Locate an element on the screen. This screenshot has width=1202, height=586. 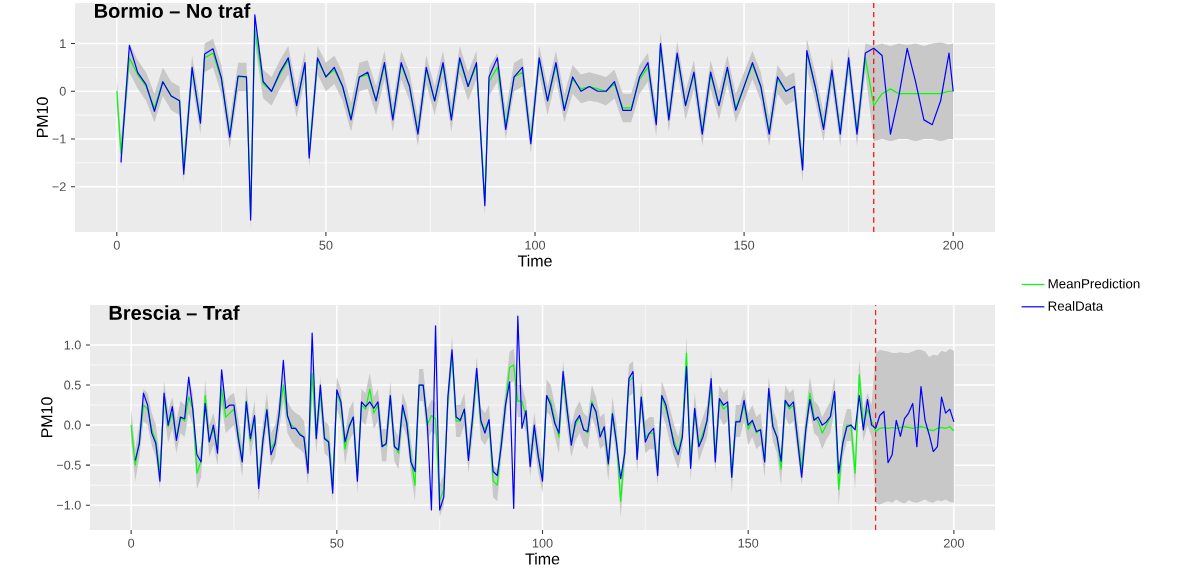
y-tick-label: −0.5 is located at coordinates (68, 465).